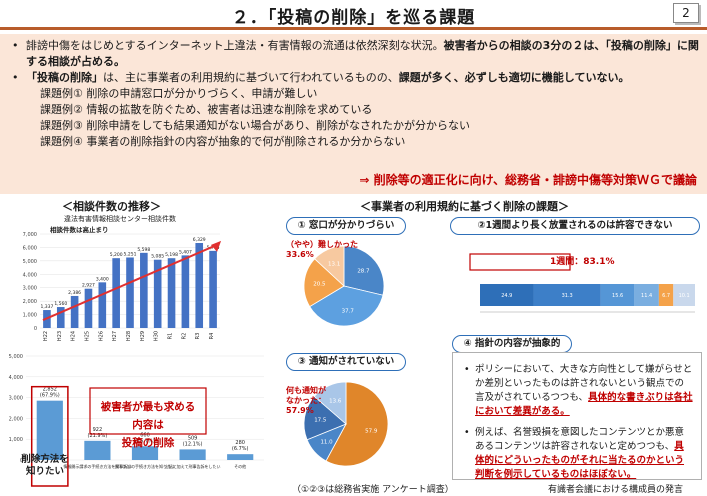  Describe the element at coordinates (584, 404) in the screenshot. I see `note1-highlight: 具体的な書きぶりは各社において差異がある。` at that location.